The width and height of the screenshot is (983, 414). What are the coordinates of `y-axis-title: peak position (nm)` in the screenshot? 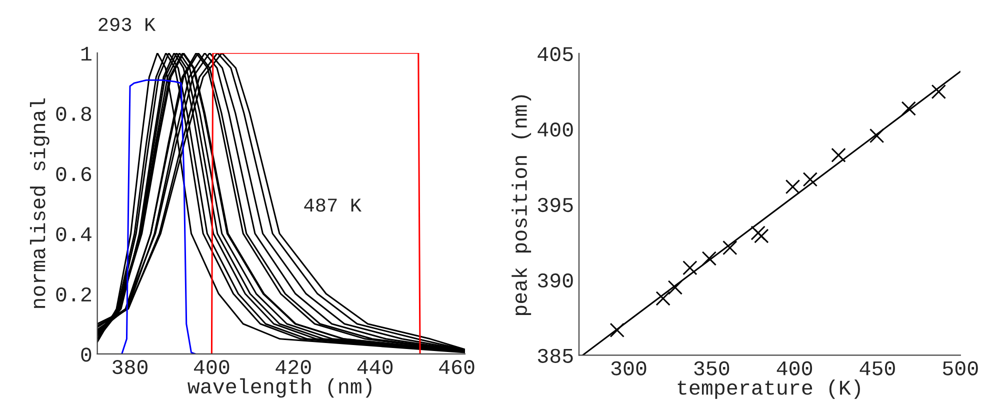 It's located at (522, 205).